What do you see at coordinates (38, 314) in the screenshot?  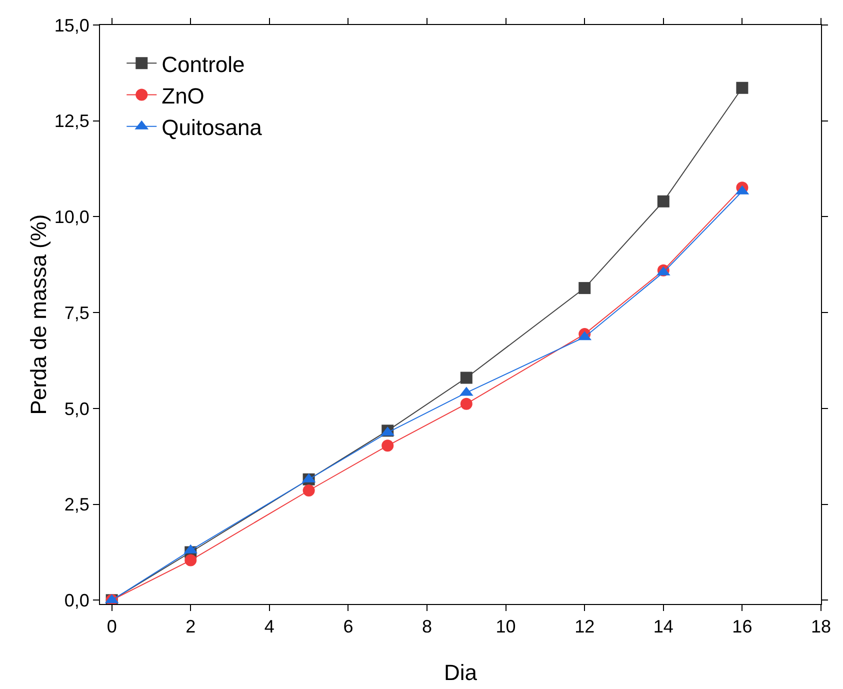 I see `y-axis-title: Perda de massa (%)` at bounding box center [38, 314].